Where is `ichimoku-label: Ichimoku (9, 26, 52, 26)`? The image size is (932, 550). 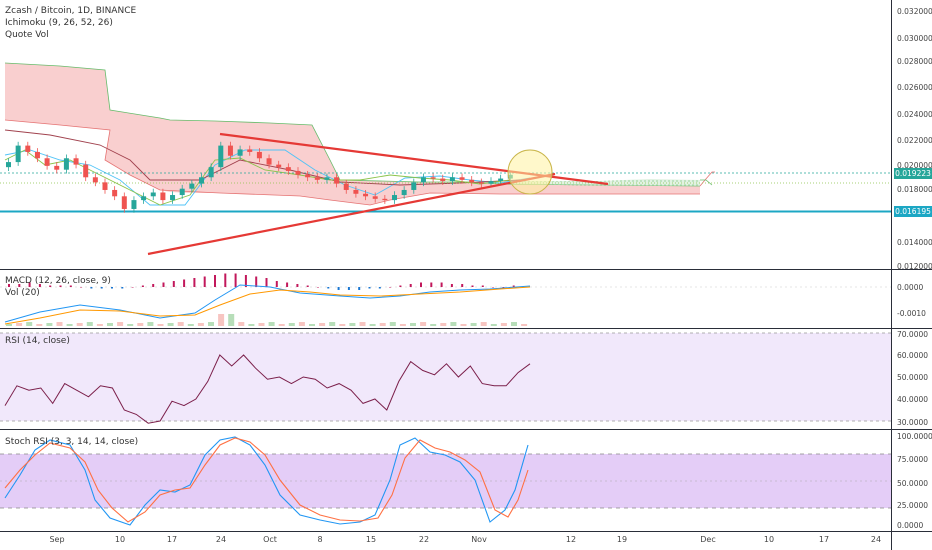
ichimoku-label: Ichimoku (9, 26, 52, 26) is located at coordinates (59, 23).